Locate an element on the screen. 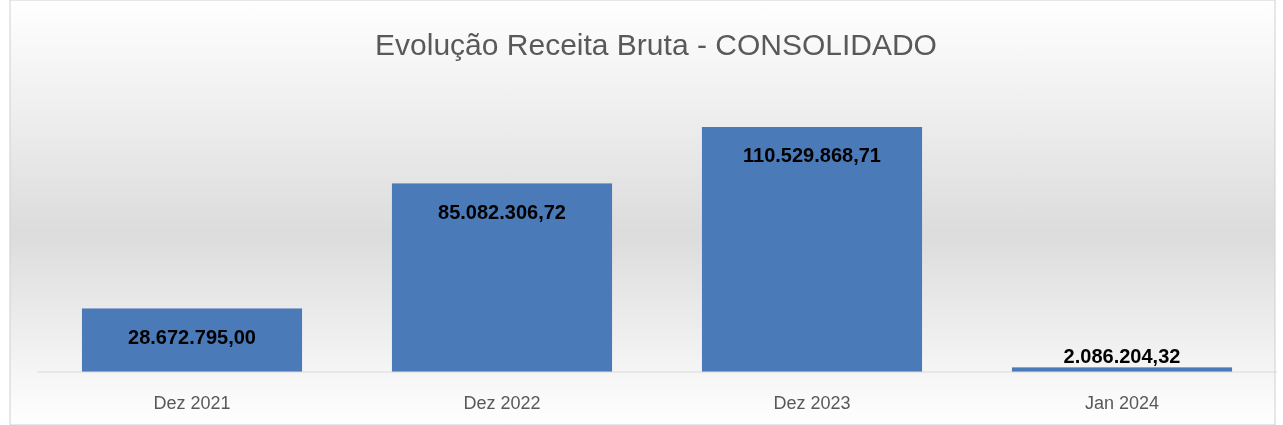 This screenshot has height=425, width=1283. x-tick-label: Dez 2022 is located at coordinates (502, 402).